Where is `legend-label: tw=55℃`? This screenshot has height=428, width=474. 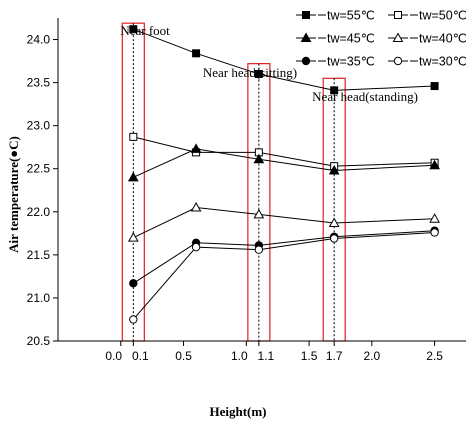
legend-label: tw=55℃ is located at coordinates (351, 16).